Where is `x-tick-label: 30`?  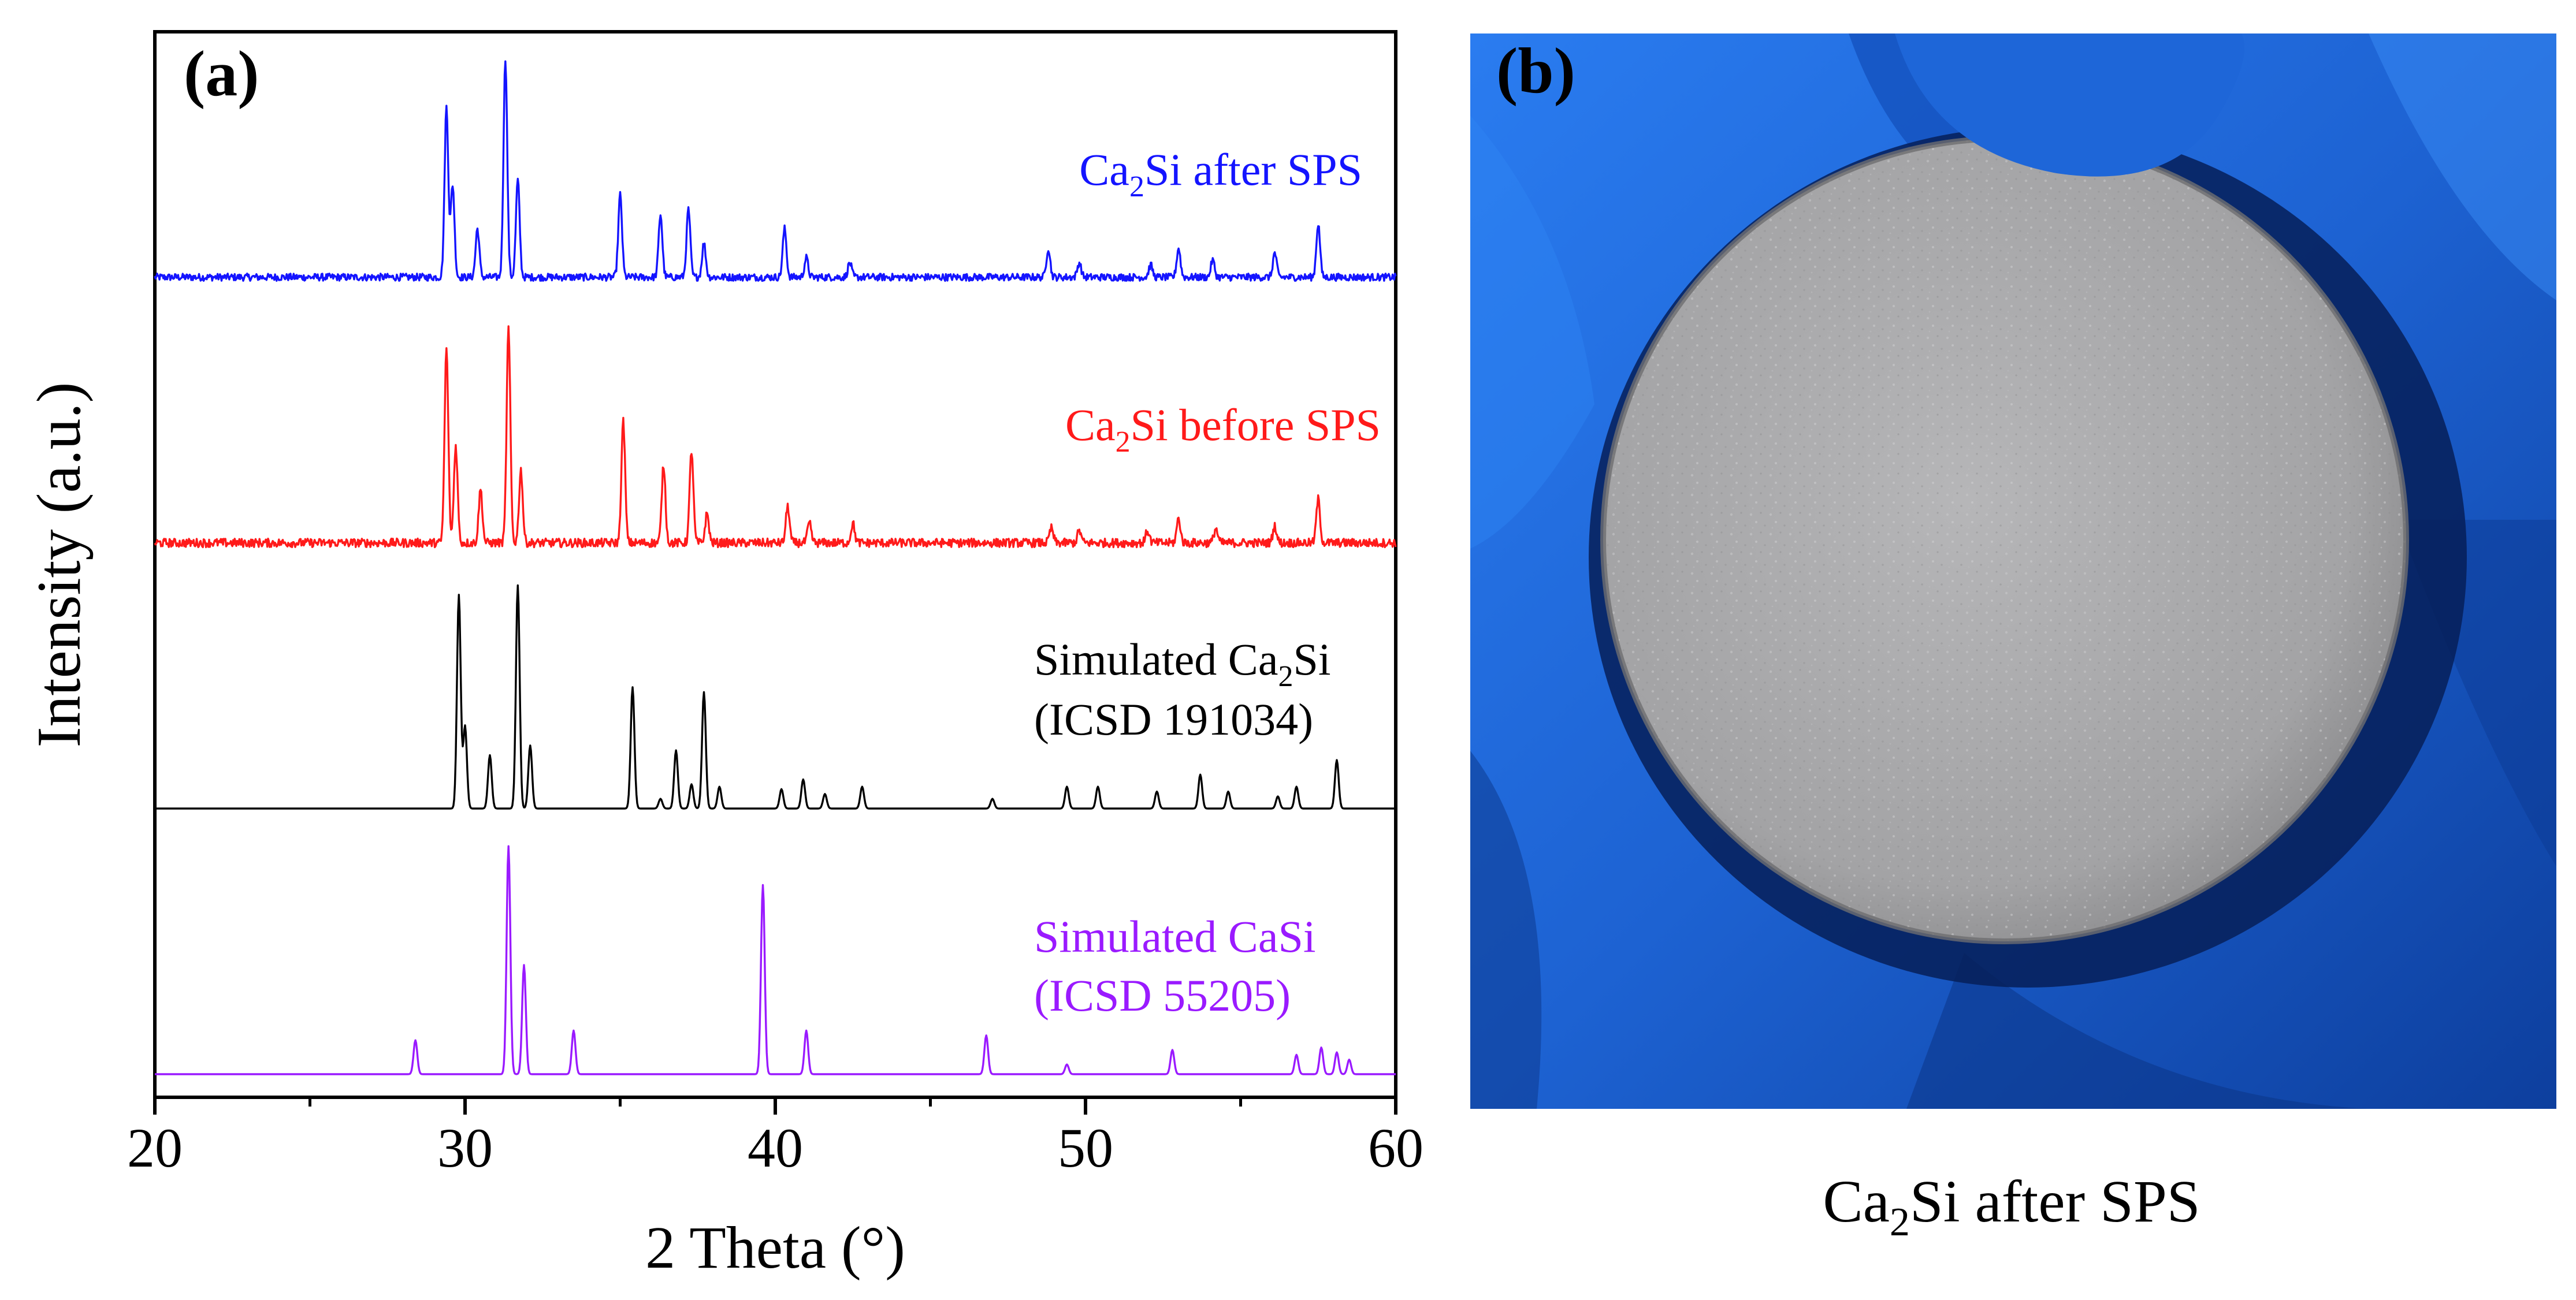
x-tick-label: 30 is located at coordinates (465, 1148).